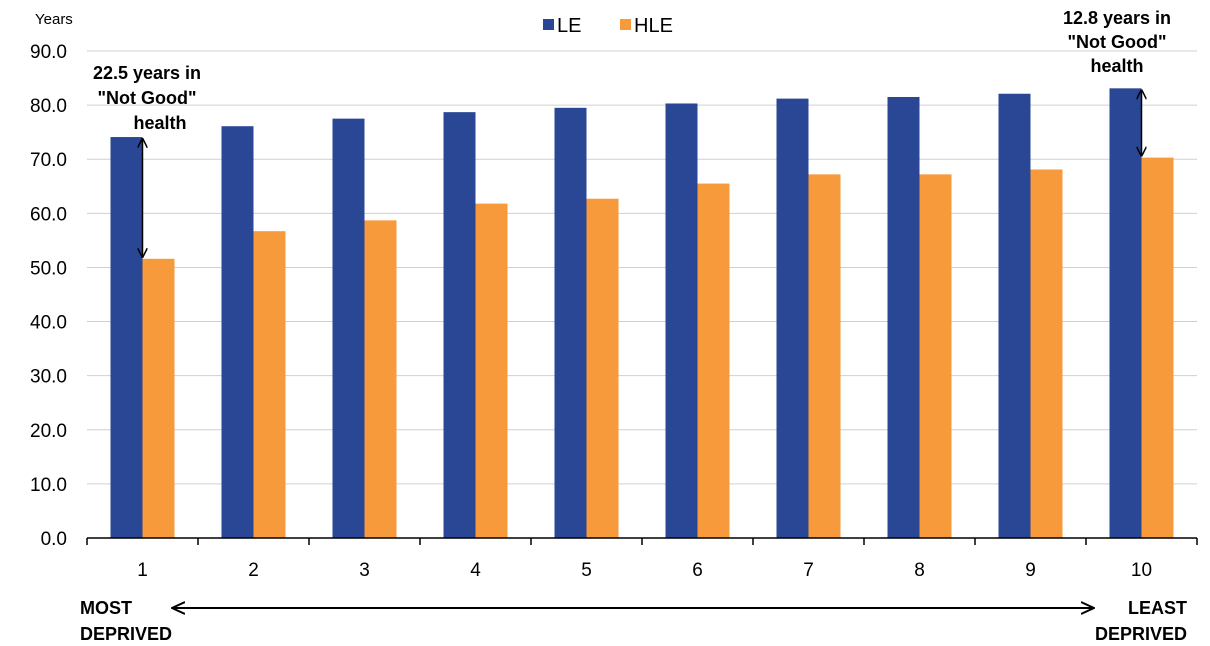 Image resolution: width=1210 pixels, height=646 pixels. What do you see at coordinates (48, 214) in the screenshot?
I see `y-tick-label: 60.0` at bounding box center [48, 214].